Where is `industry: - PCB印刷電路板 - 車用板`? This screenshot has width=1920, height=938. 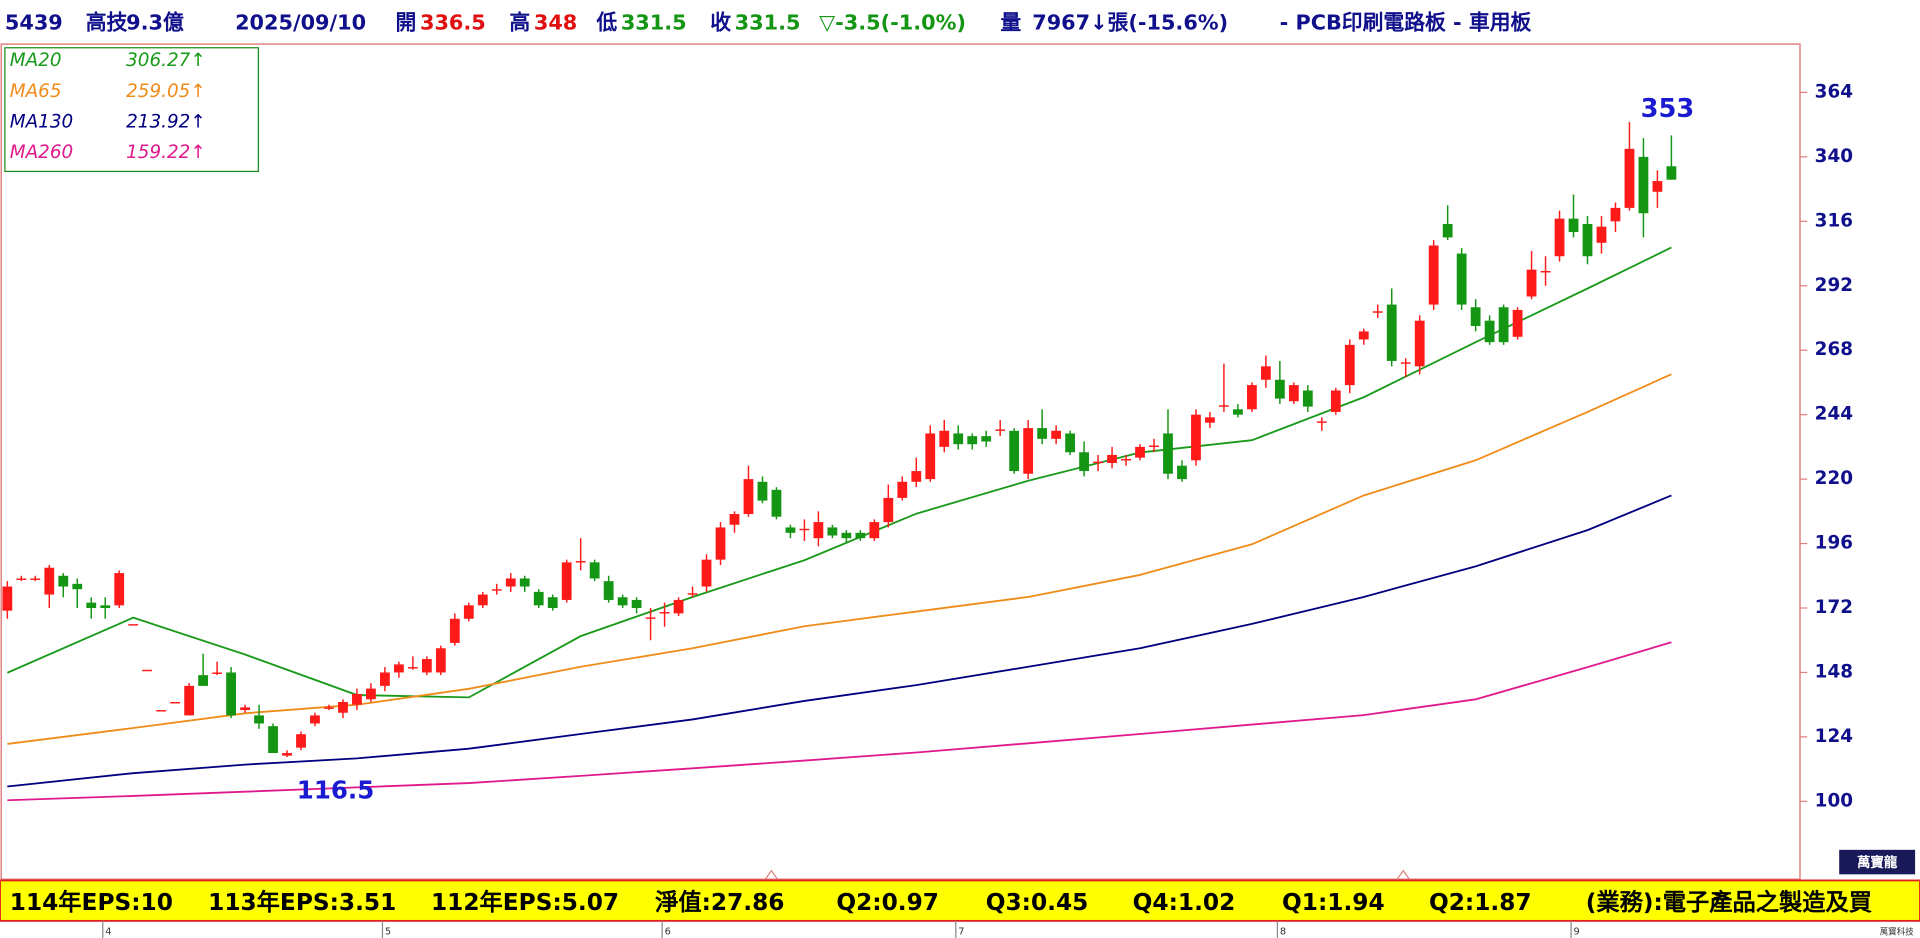
industry: - PCB印刷電路板 - 車用板 is located at coordinates (1406, 22).